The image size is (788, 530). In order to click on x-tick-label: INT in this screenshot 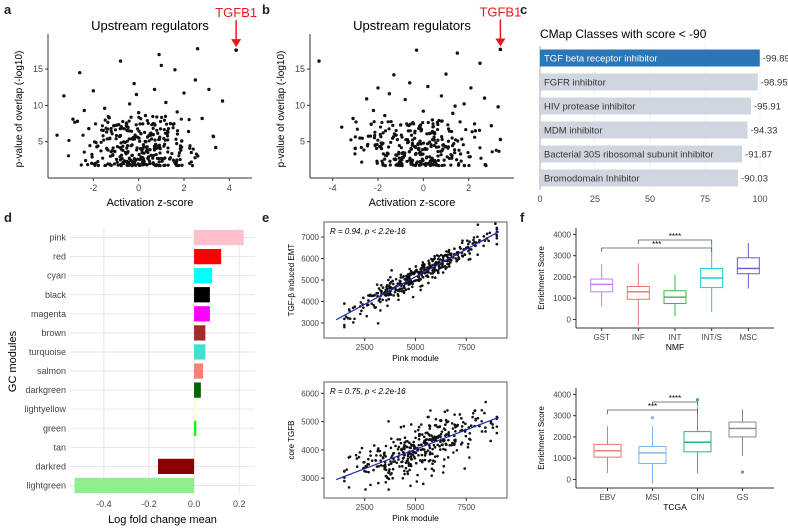, I will do `click(675, 337)`.